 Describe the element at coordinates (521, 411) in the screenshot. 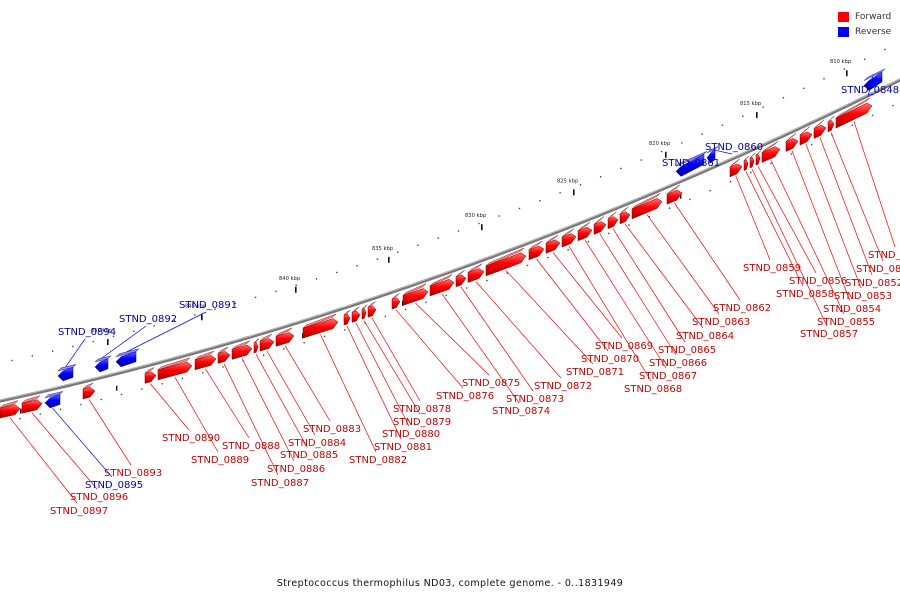

I see `gene-label: STND_0874` at that location.